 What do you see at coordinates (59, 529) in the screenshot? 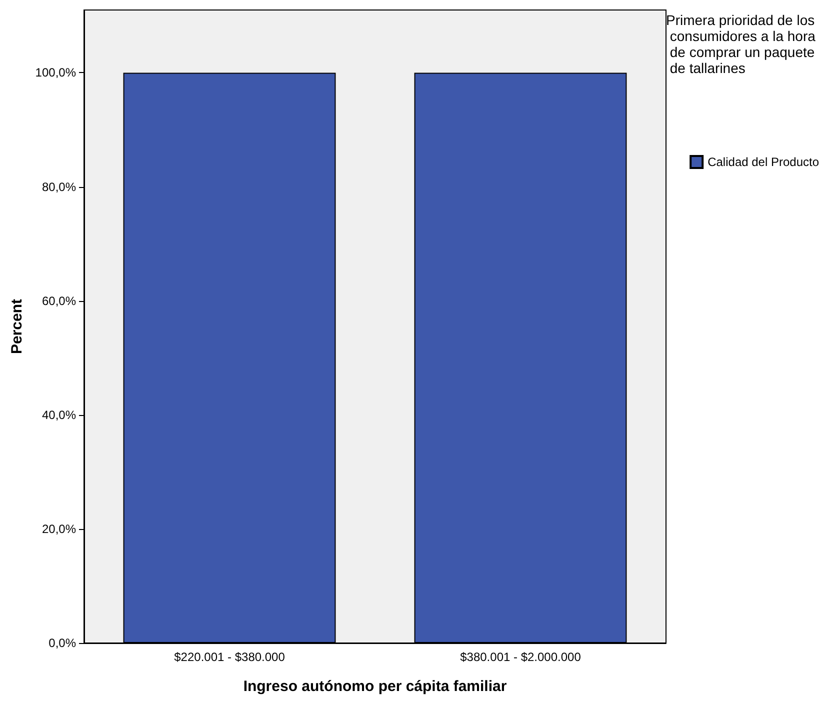
I see `y-tick-label: 20,0%` at bounding box center [59, 529].